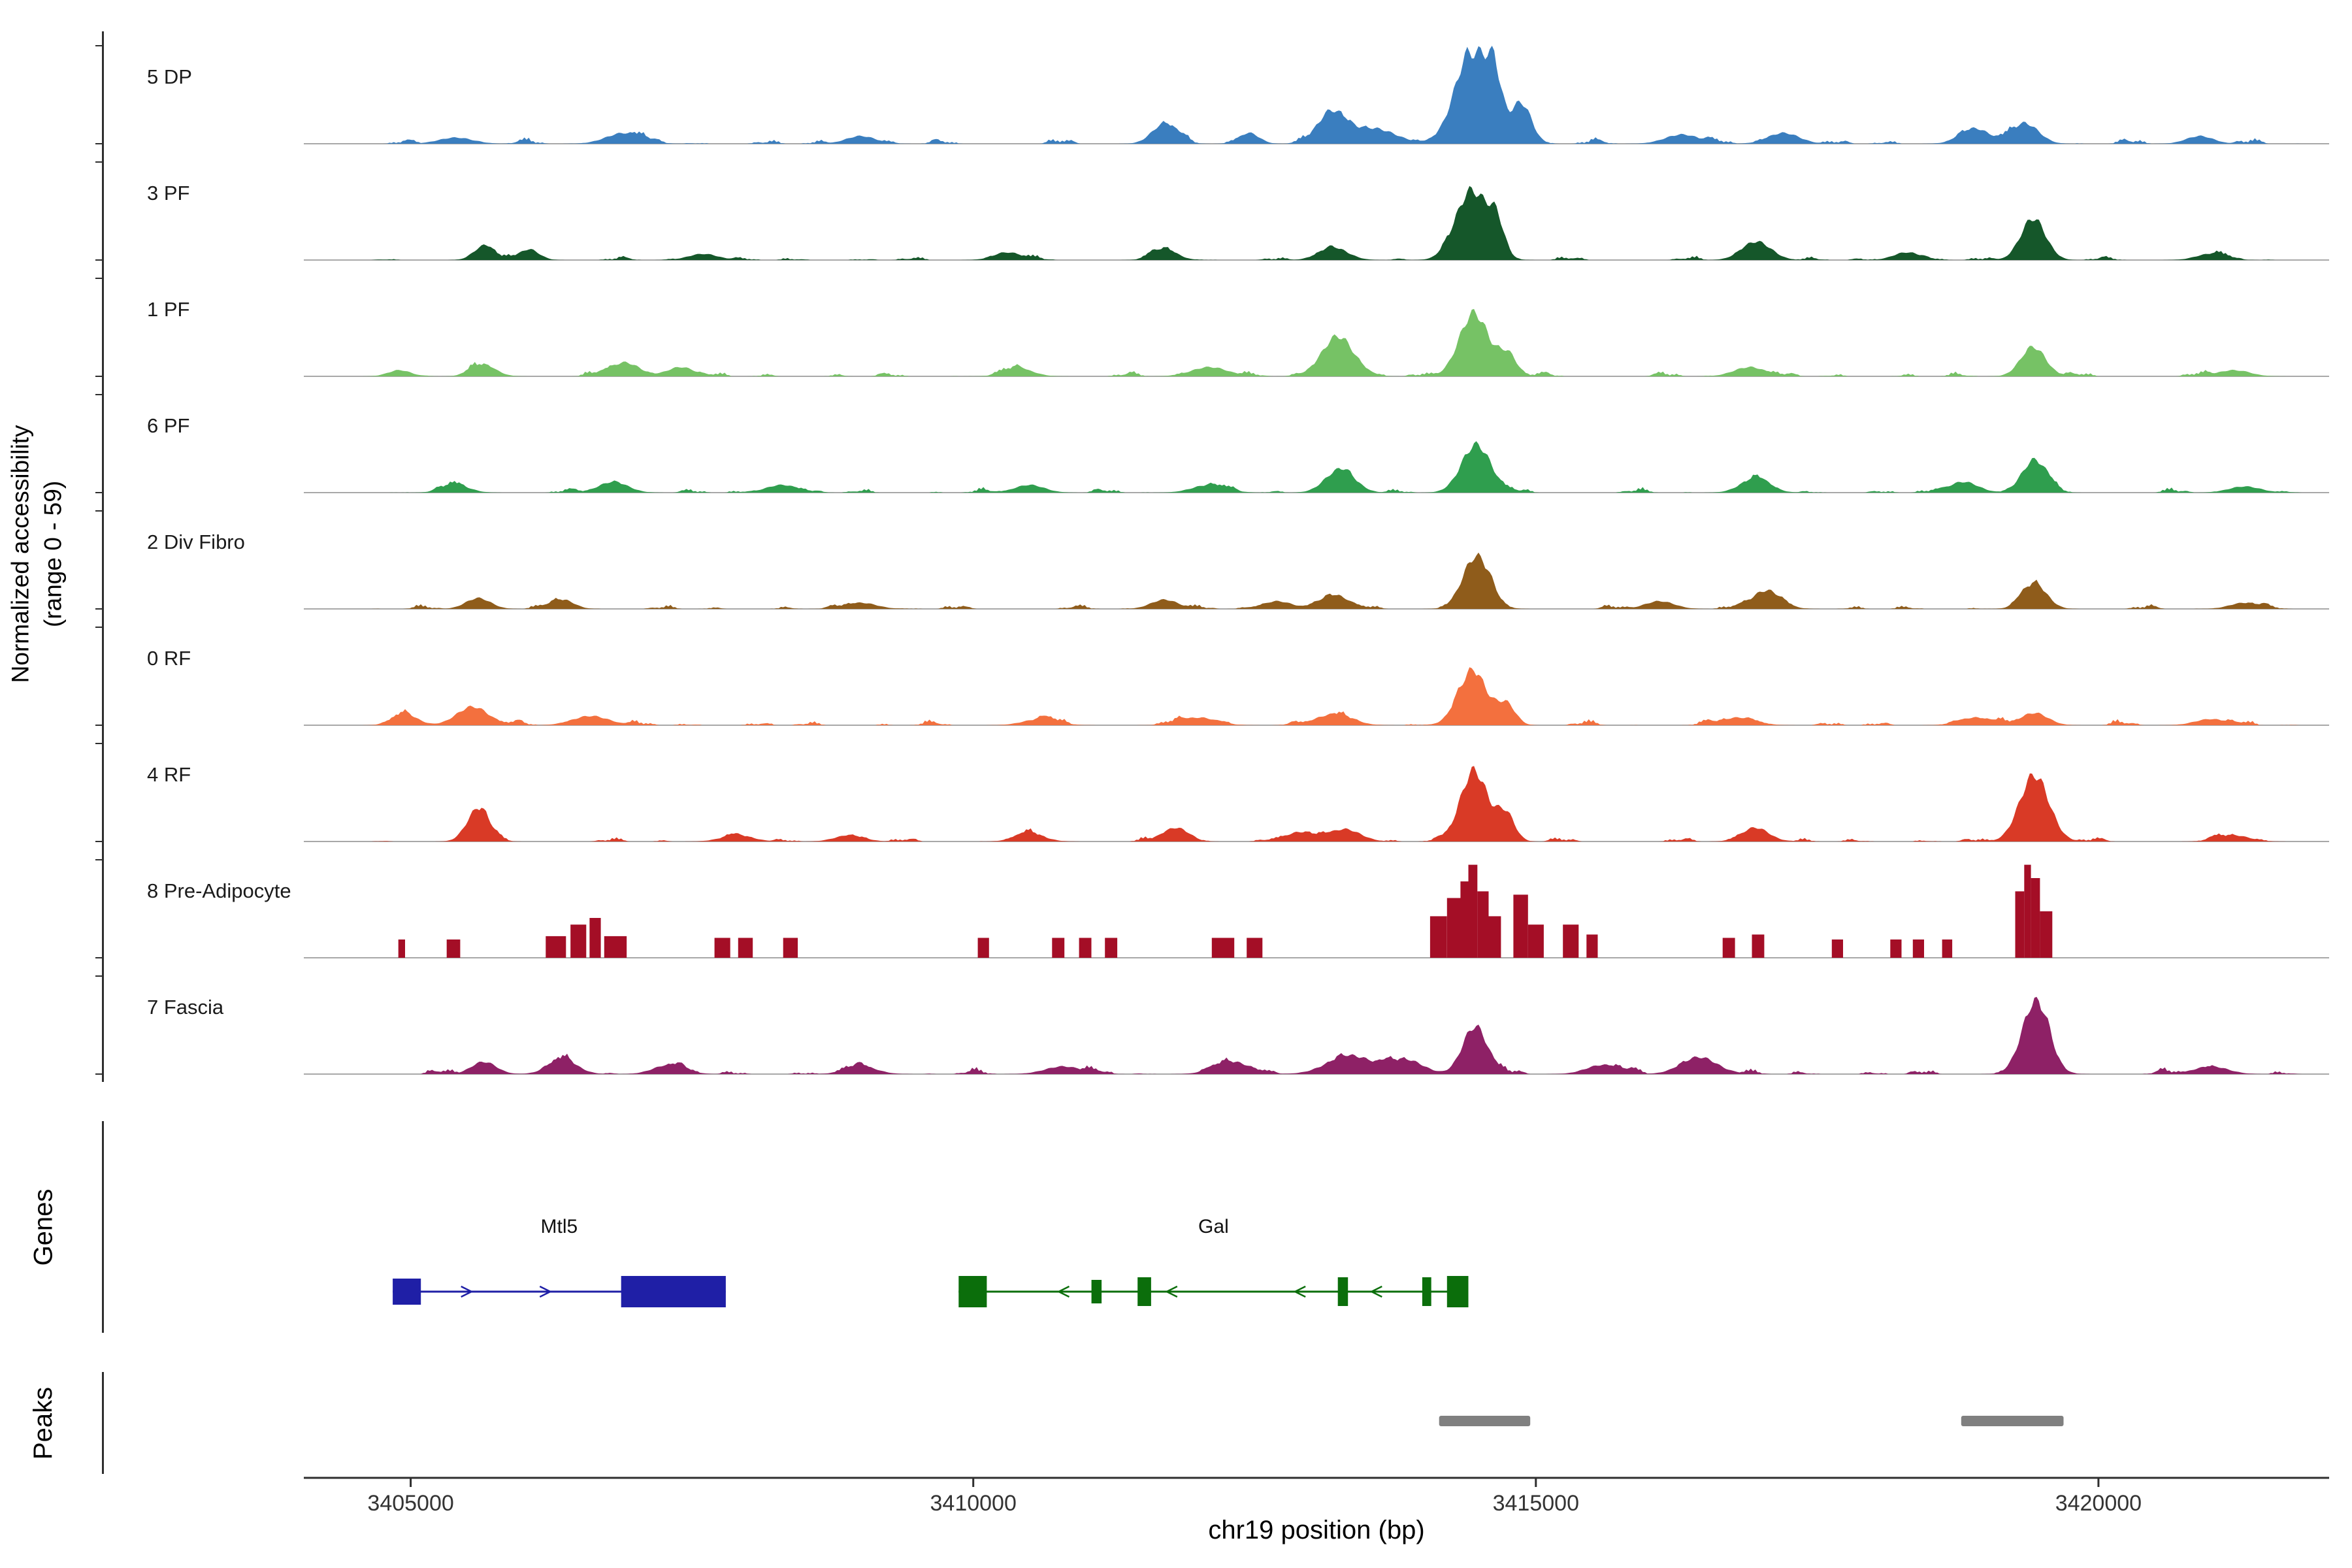 The image size is (2352, 1568). Describe the element at coordinates (1316, 803) in the screenshot. I see `track-area-4-rf` at that location.